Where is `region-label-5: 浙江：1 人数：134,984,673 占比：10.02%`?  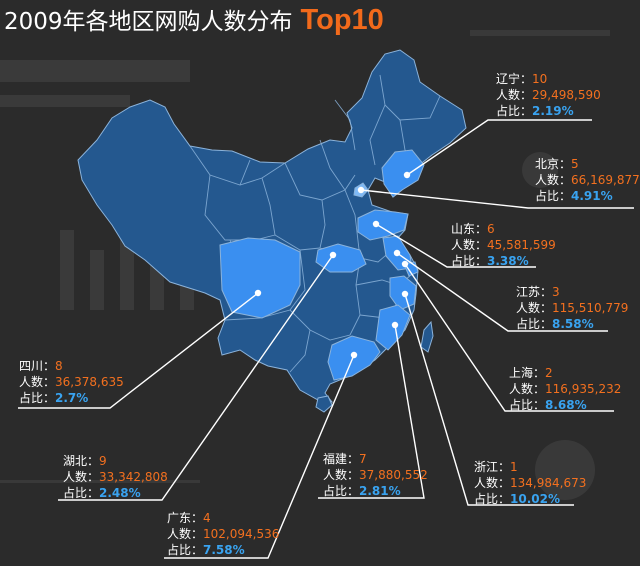 region-label-5: 浙江：1 人数：134,984,673 占比：10.02% is located at coordinates (530, 483).